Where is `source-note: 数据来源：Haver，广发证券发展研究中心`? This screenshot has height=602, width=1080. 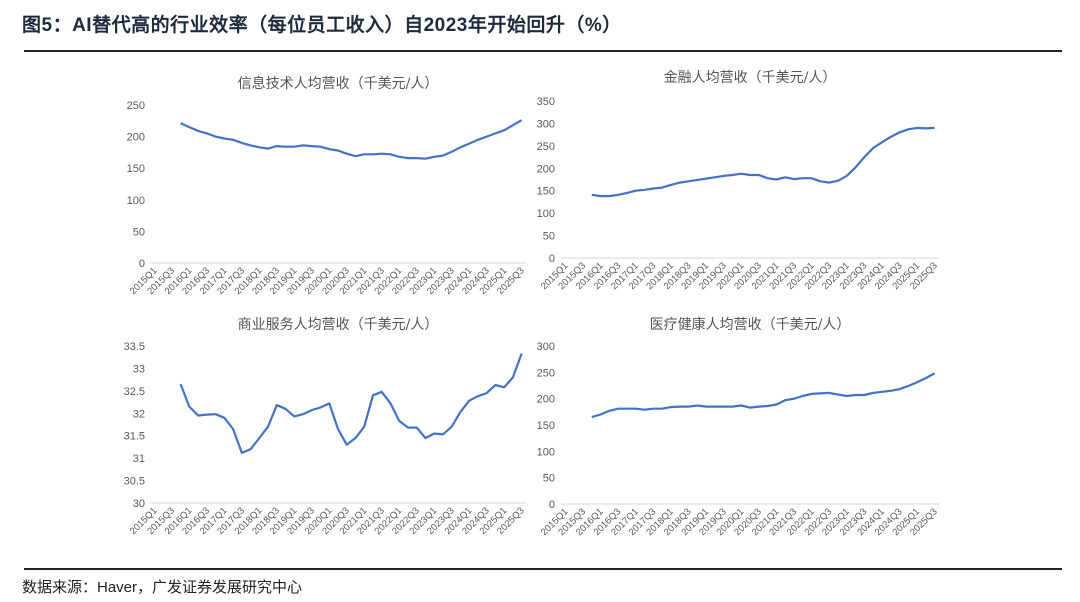 source-note: 数据来源：Haver，广发证券发展研究中心 is located at coordinates (162, 587).